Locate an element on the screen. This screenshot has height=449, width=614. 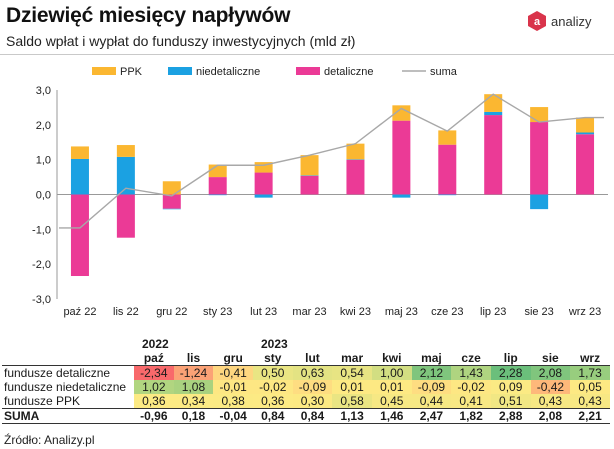
x-tick-label: kwi 23 is located at coordinates (355, 312).